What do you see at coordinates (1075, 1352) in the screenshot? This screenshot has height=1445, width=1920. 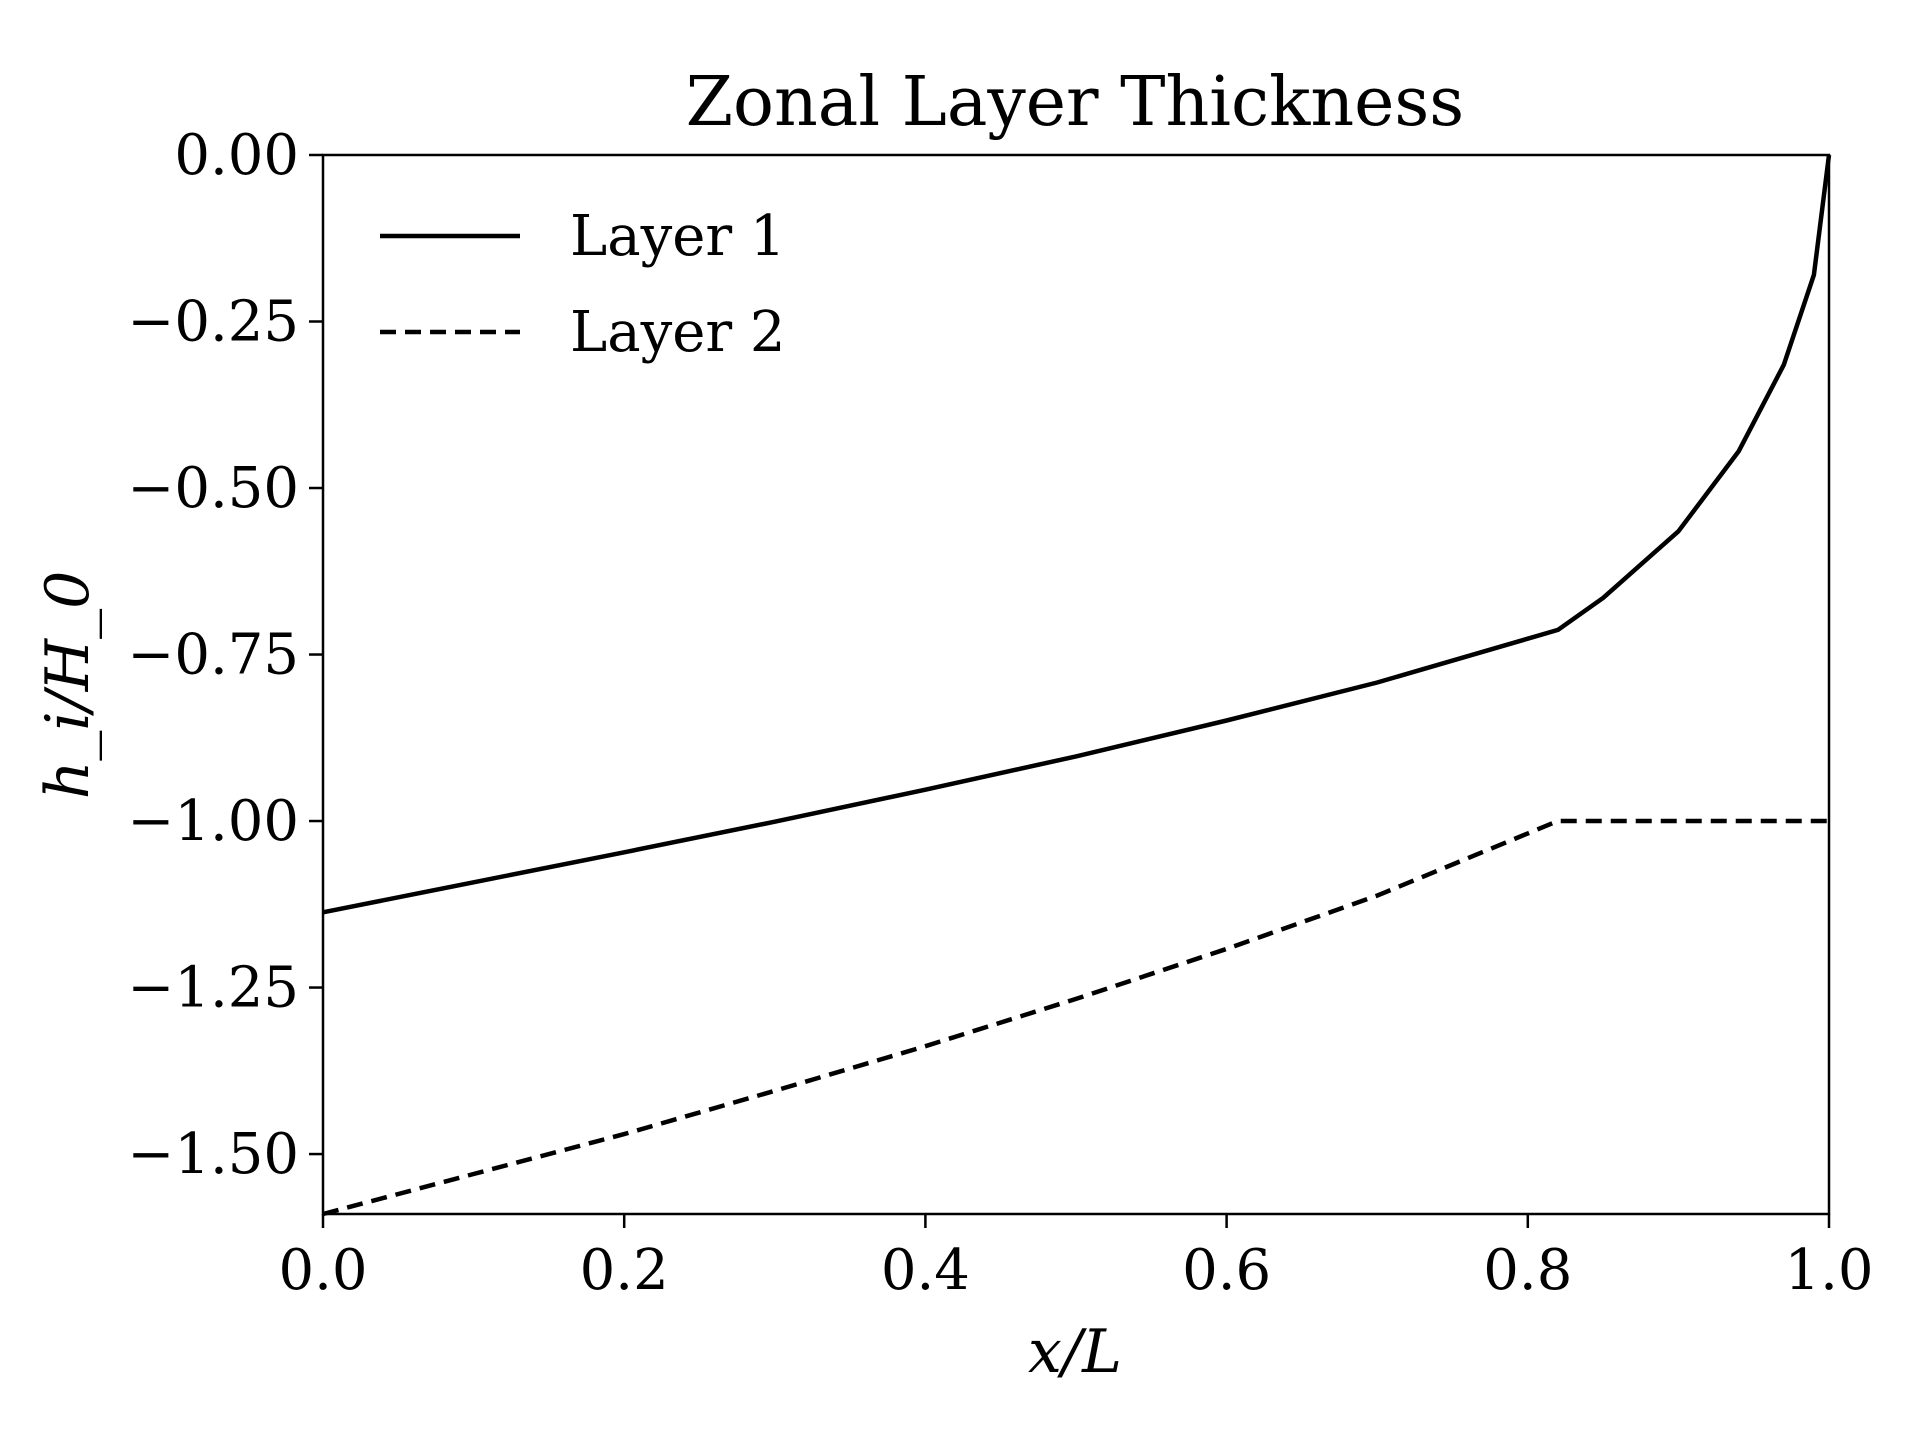 I see `x-axis-label: x/L` at bounding box center [1075, 1352].